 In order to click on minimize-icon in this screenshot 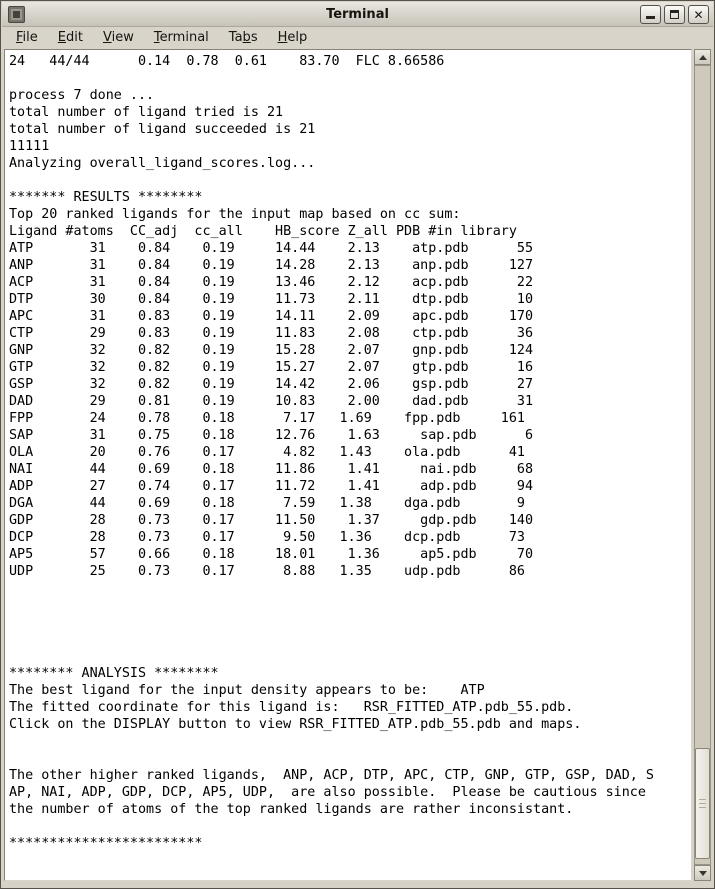, I will do `click(650, 17)`.